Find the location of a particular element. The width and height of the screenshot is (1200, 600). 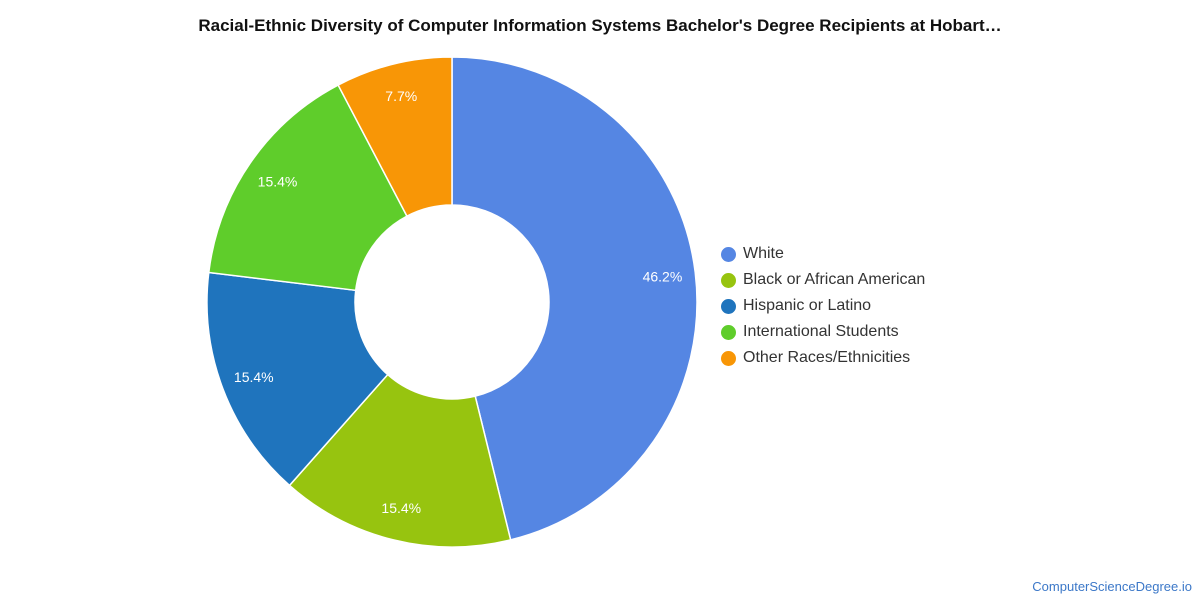

site-credit-link: ComputerScienceDegree.io is located at coordinates (1112, 586).